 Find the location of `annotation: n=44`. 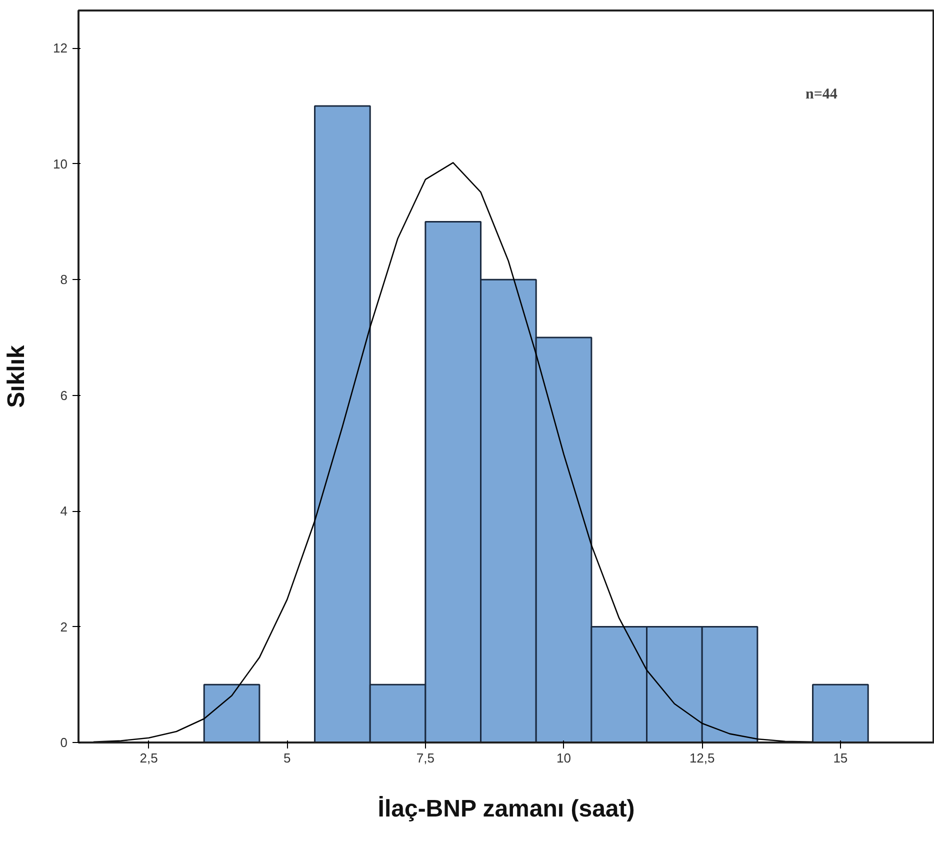

annotation: n=44 is located at coordinates (822, 94).